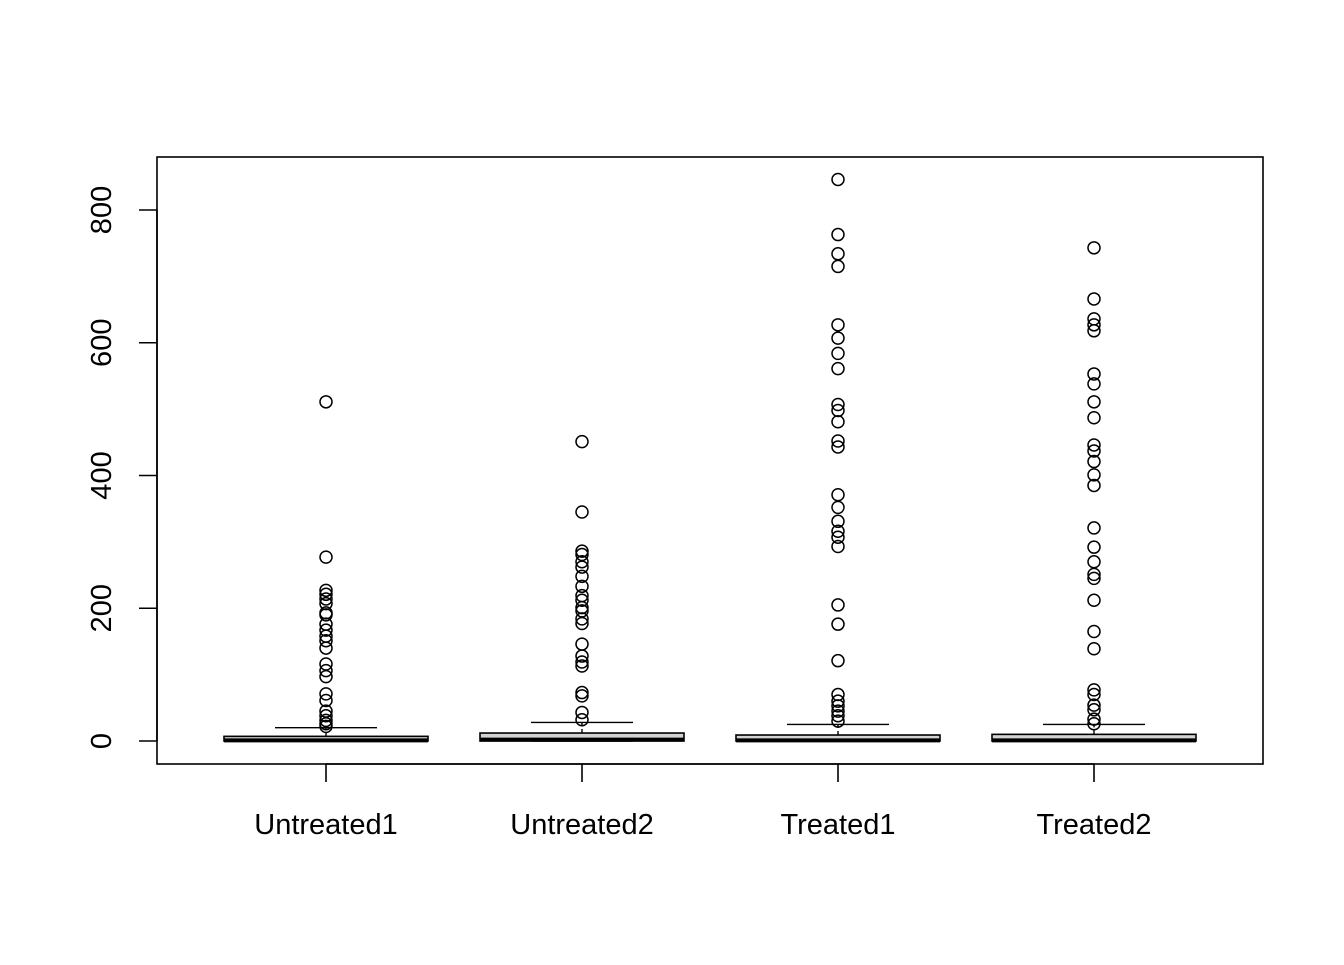 This screenshot has height=965, width=1344. I want to click on x-tick-label-Treated1: Treated1, so click(838, 825).